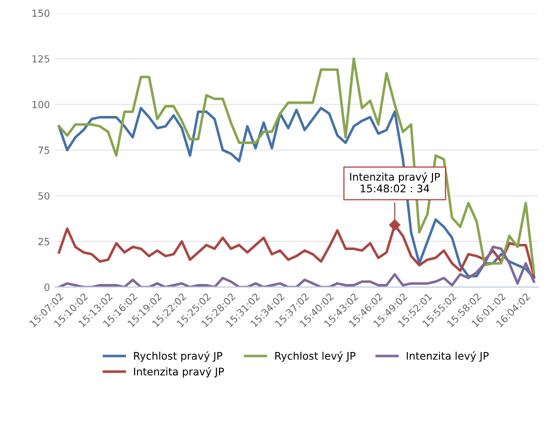  Describe the element at coordinates (447, 356) in the screenshot. I see `legend-label: Intenzita levý JP` at that location.